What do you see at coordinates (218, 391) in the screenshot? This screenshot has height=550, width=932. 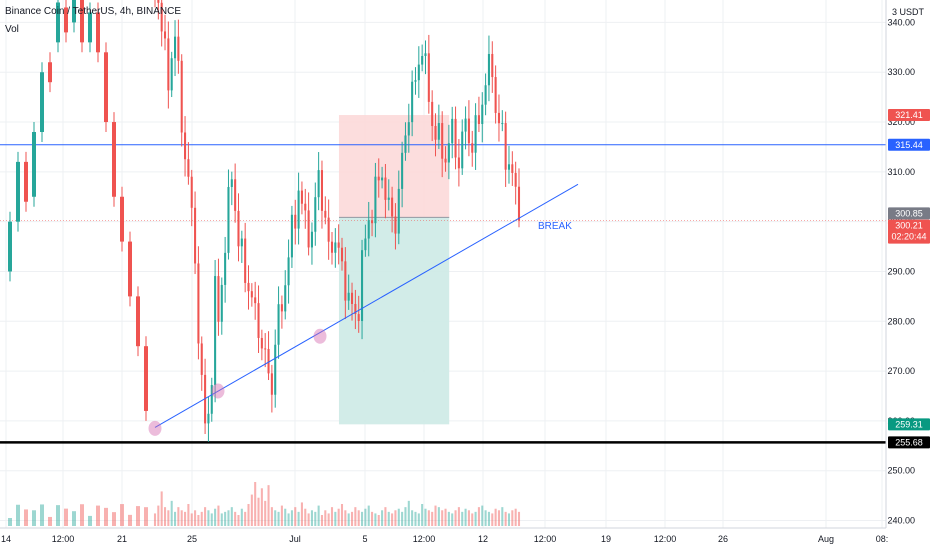 I see `touch-marker` at bounding box center [218, 391].